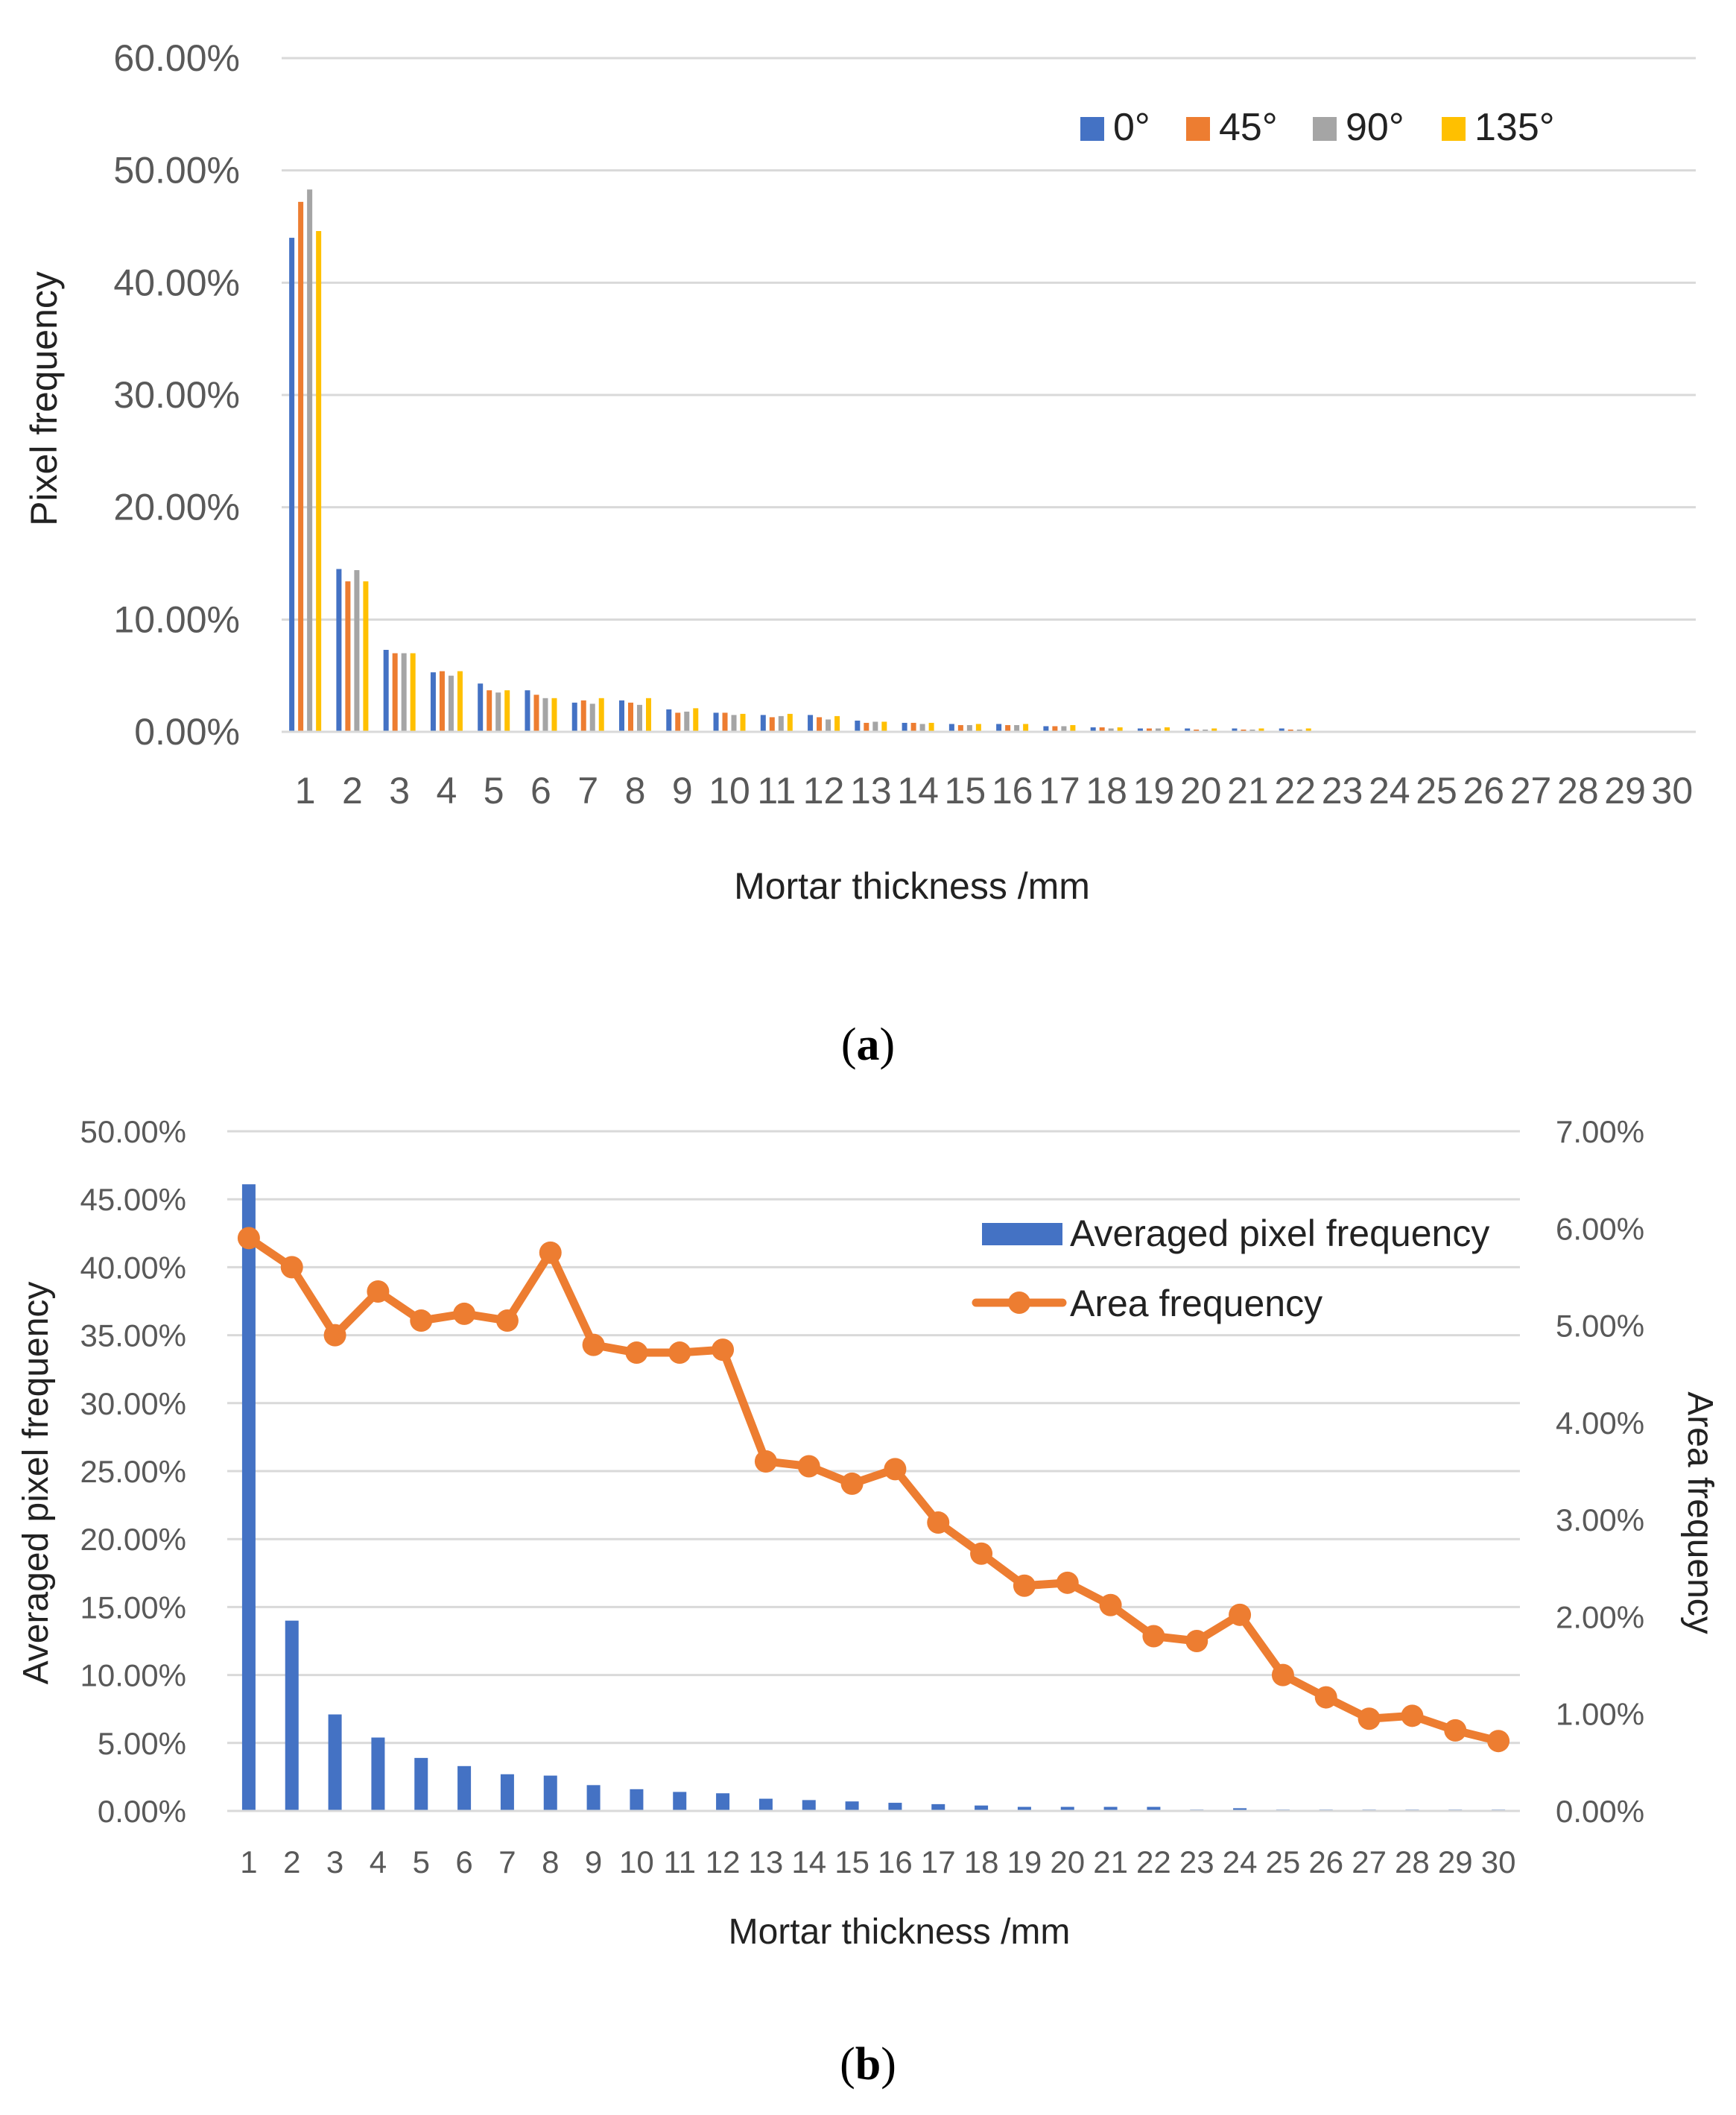 The image size is (1736, 2115). What do you see at coordinates (540, 791) in the screenshot?
I see `x-tick-label: 6` at bounding box center [540, 791].